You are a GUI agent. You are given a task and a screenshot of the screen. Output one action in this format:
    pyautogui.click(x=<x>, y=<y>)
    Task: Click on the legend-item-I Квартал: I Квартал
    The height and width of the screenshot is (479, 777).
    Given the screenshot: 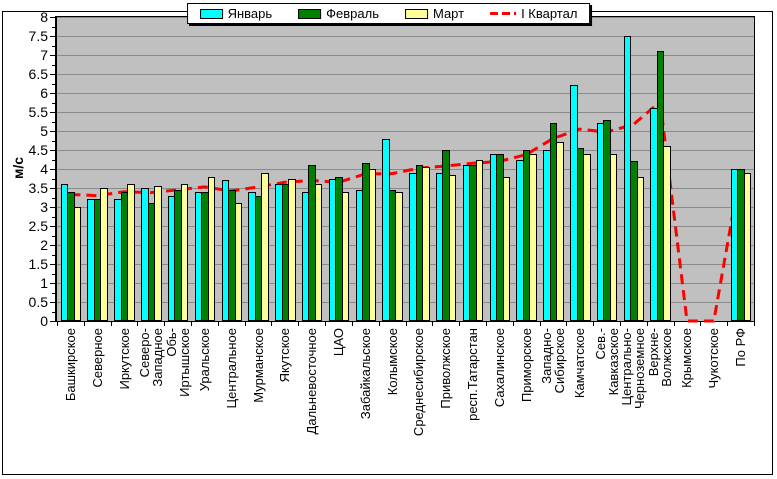 What is the action you would take?
    pyautogui.click(x=533, y=13)
    